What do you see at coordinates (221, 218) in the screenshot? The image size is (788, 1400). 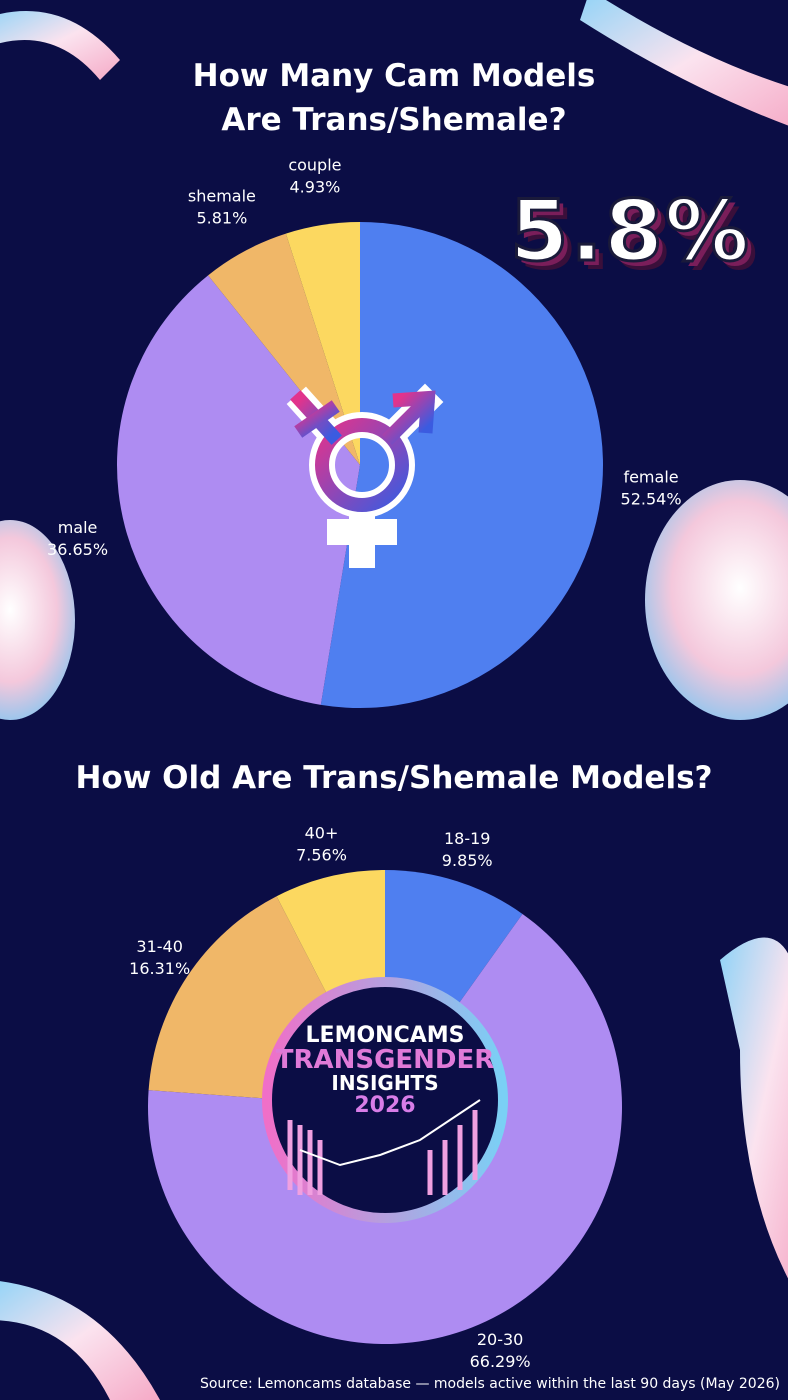 I see `slice-value-label: 5.81%` at bounding box center [221, 218].